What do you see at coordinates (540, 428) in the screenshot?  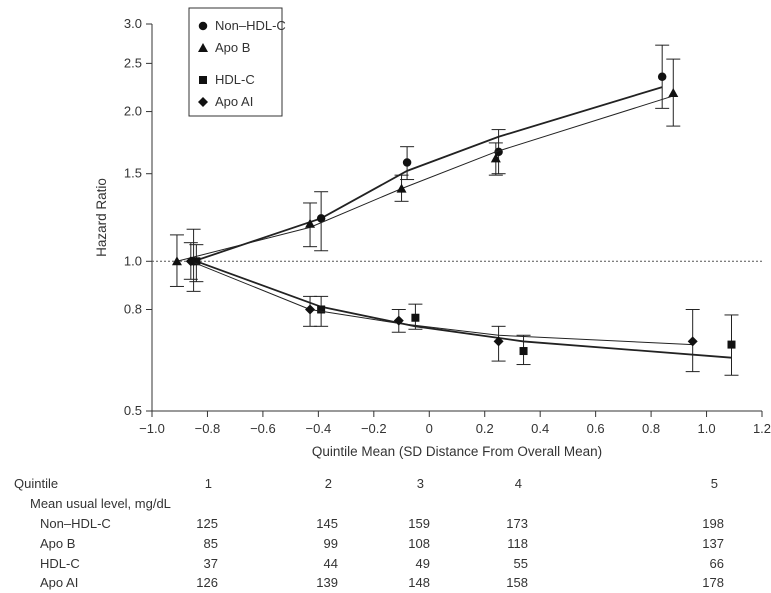 I see `x-tick-label: 0.4` at bounding box center [540, 428].